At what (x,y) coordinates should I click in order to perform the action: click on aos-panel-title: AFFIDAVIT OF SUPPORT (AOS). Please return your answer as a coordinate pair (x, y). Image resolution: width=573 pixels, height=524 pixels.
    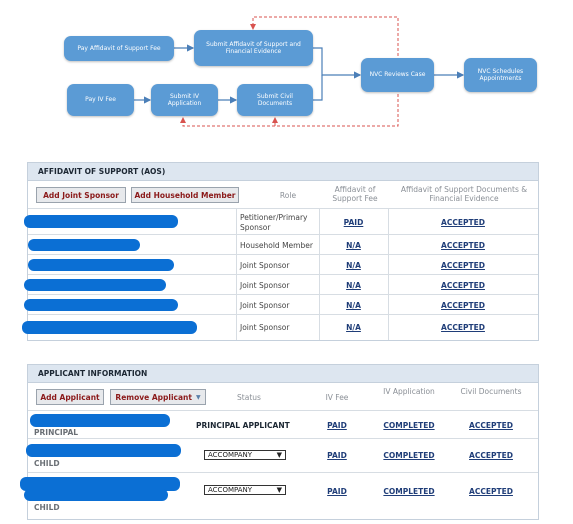
    Looking at the image, I should click on (283, 172).